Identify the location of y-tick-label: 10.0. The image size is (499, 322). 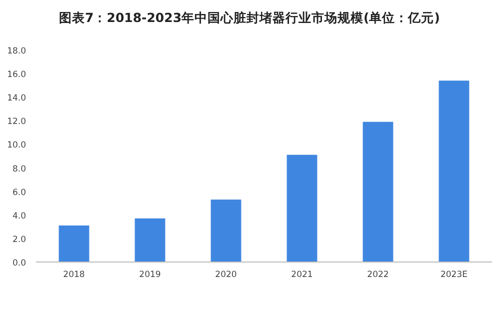
(16, 145).